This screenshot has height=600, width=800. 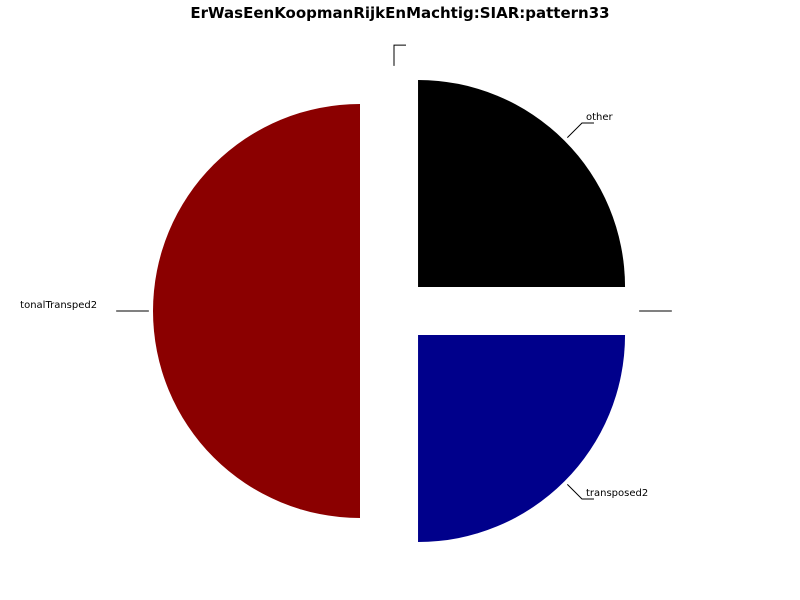 I want to click on slice-label-tonaltransped2: tonalTransped2, so click(x=58, y=305).